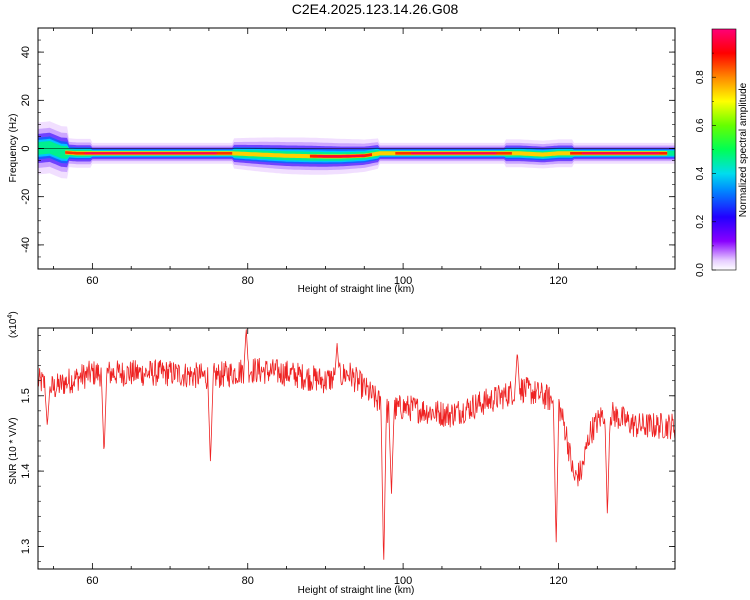 The height and width of the screenshot is (600, 750). Describe the element at coordinates (356, 590) in the screenshot. I see `snr-x-axis-label: Height of straight line (km)` at that location.